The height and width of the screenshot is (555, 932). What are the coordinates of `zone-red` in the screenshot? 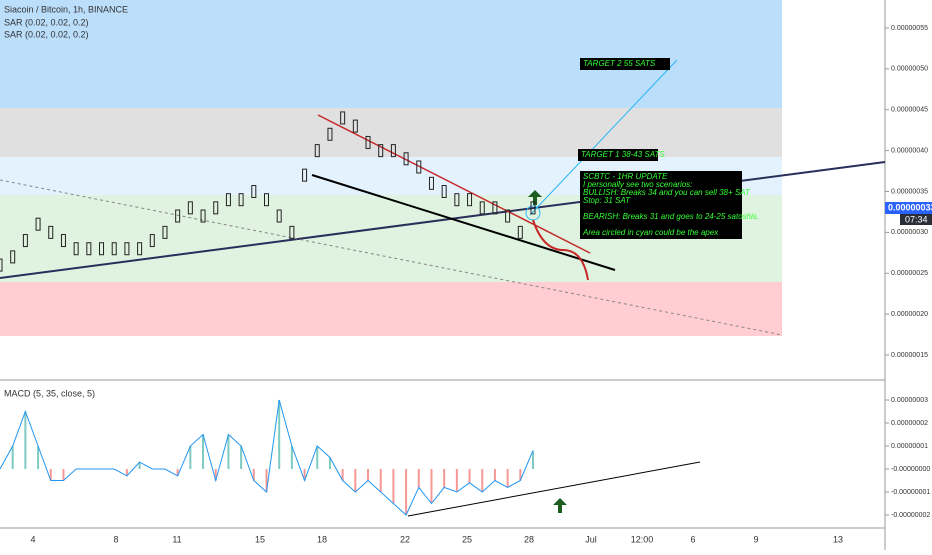 It's located at (391, 309).